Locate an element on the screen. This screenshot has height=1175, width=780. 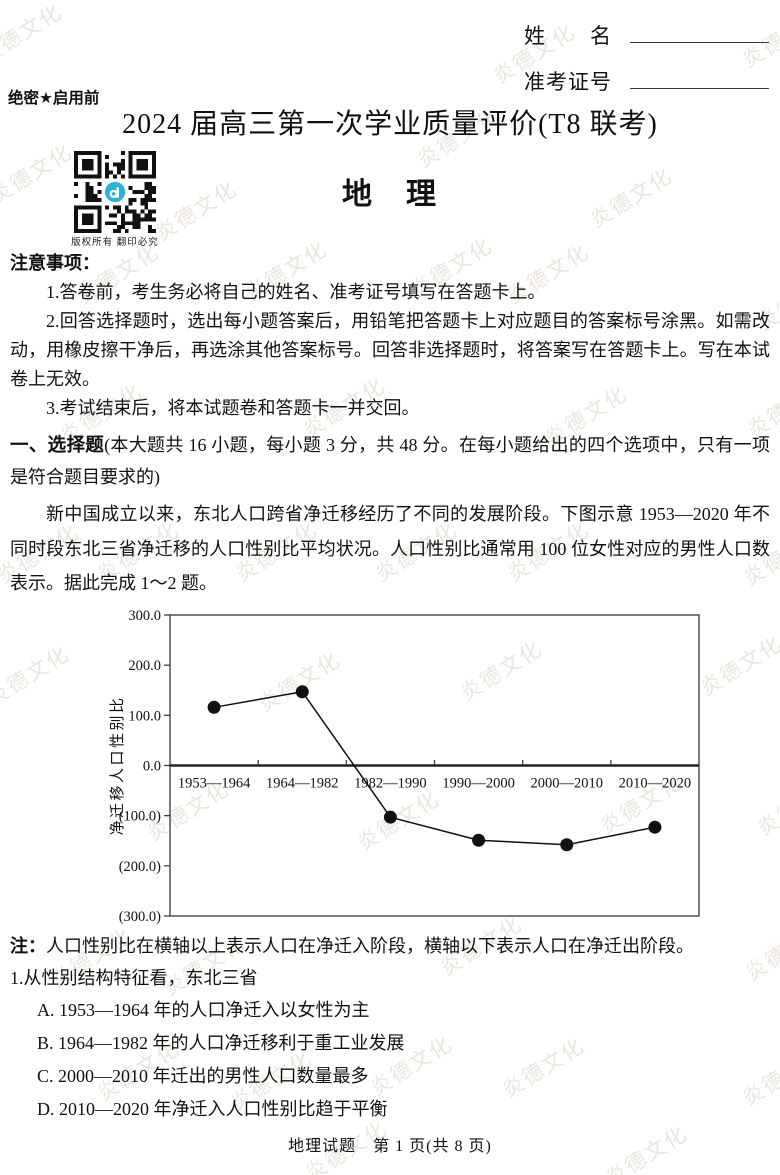
svg-text: 2000—2010 is located at coordinates (567, 783).